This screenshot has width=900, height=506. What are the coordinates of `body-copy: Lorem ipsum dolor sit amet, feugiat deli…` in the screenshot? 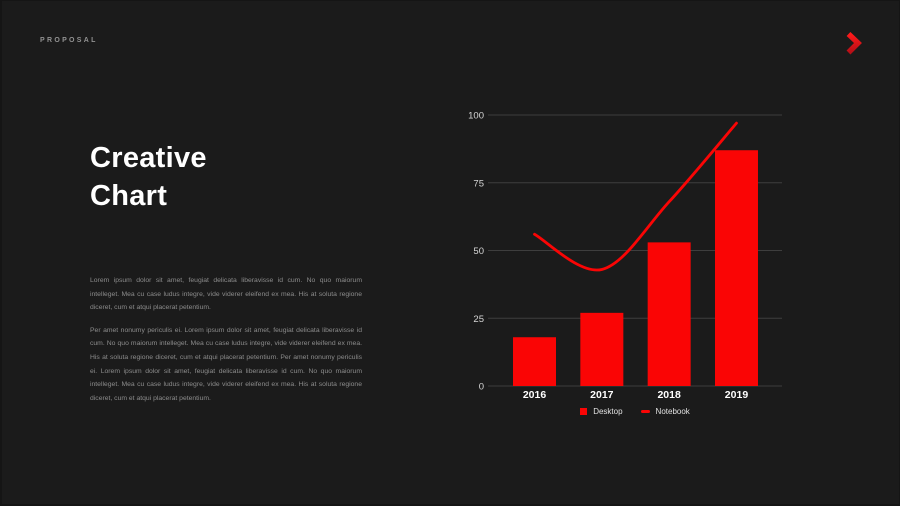 It's located at (226, 339).